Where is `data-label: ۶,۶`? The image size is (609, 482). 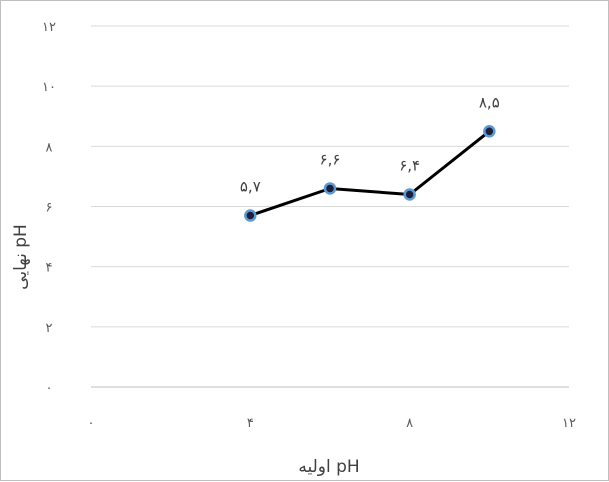 data-label: ۶,۶ is located at coordinates (330, 159).